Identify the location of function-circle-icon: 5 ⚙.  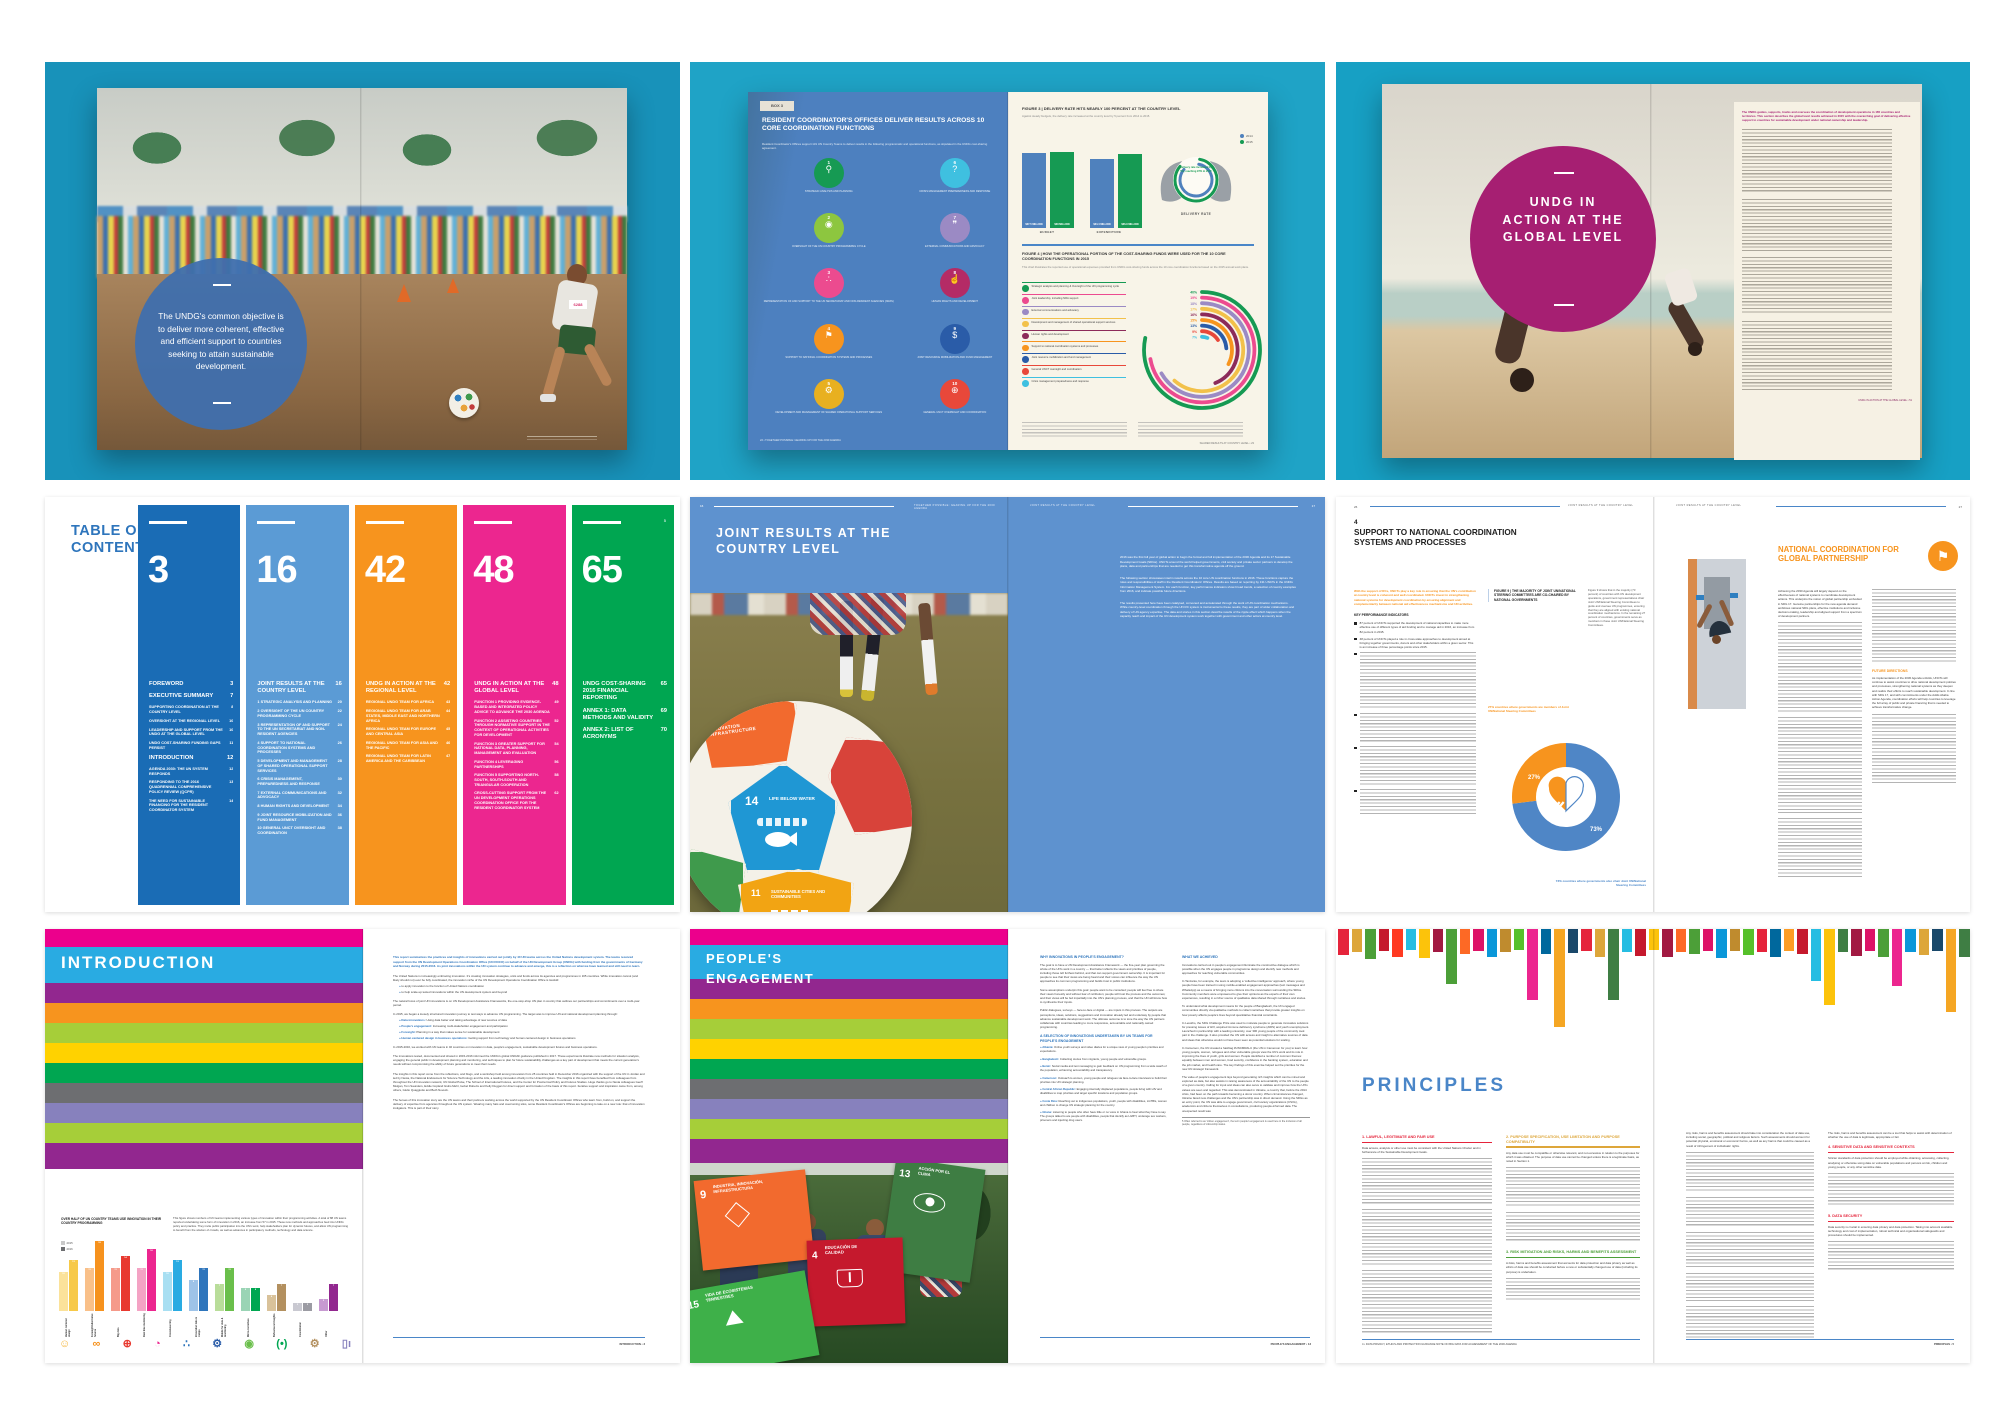
(828, 393).